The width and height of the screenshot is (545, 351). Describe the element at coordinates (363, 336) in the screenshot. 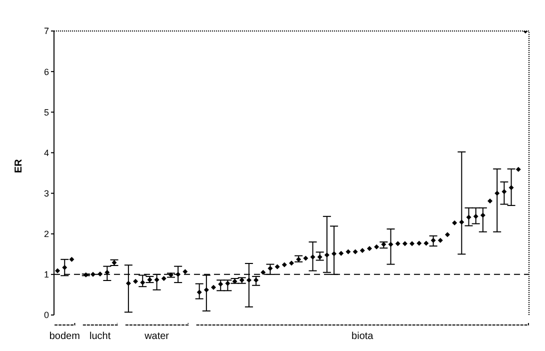

I see `text: biota` at that location.